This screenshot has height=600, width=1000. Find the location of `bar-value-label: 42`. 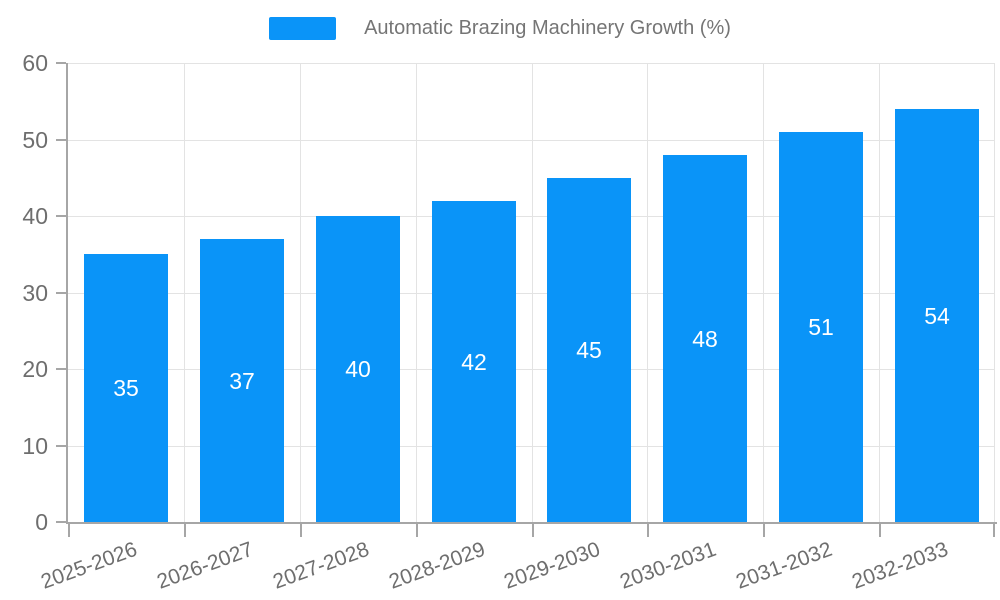

bar-value-label: 42 is located at coordinates (474, 362).